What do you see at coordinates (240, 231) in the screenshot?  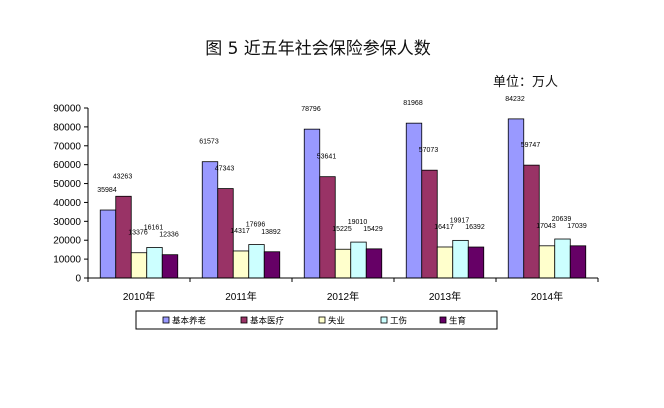 I see `data-label: 14317` at bounding box center [240, 231].